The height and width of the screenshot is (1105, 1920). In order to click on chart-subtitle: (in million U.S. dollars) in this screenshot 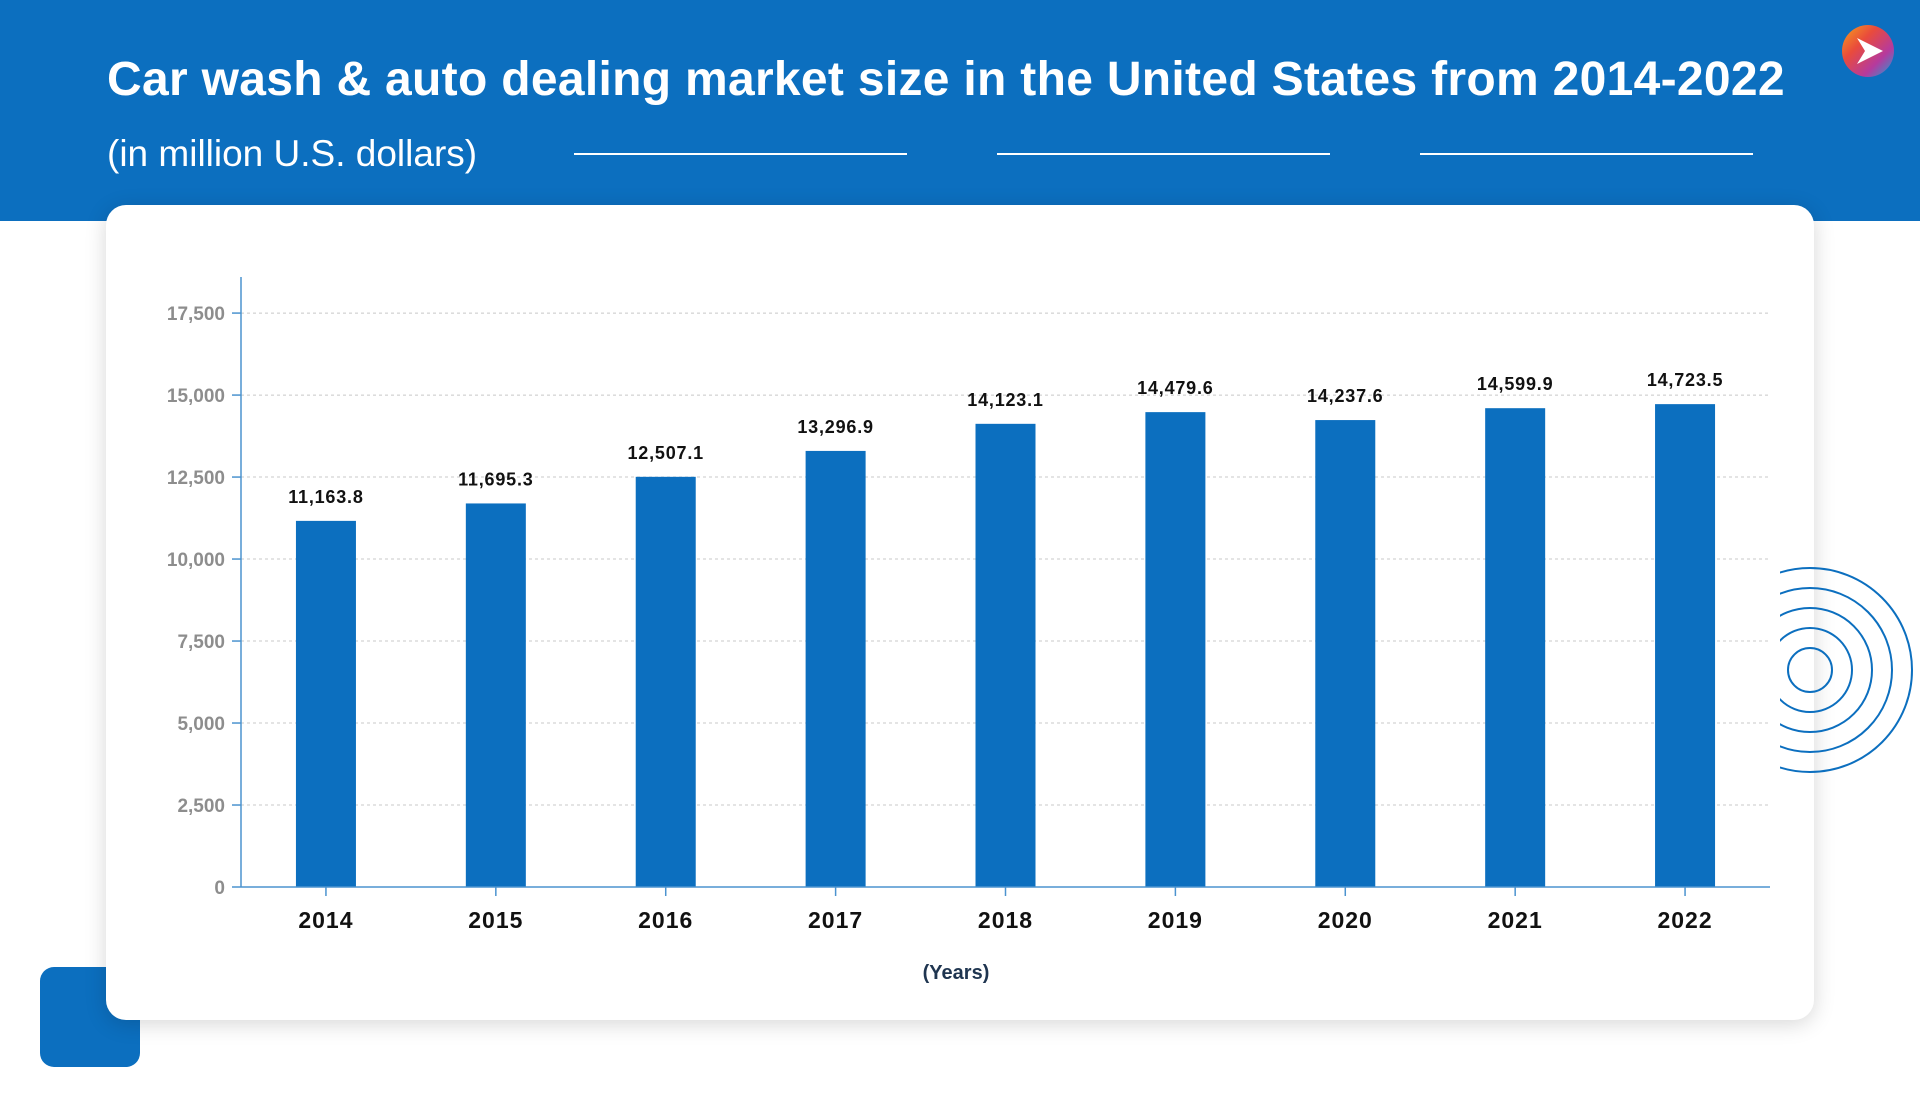, I will do `click(292, 153)`.